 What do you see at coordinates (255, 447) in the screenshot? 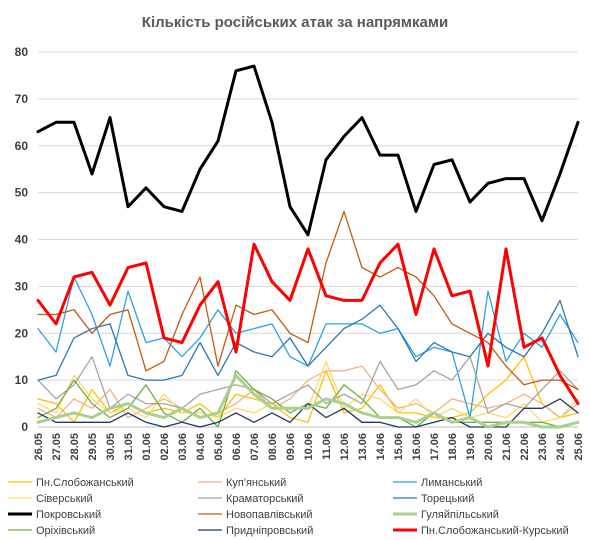
I see `x-tick-label: 07.06` at bounding box center [255, 447].